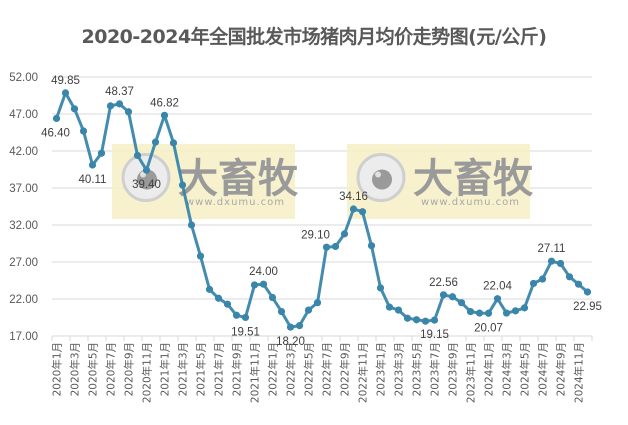 This screenshot has height=425, width=628. What do you see at coordinates (129, 369) in the screenshot?
I see `x-tick-label: 2020年9月` at bounding box center [129, 369].